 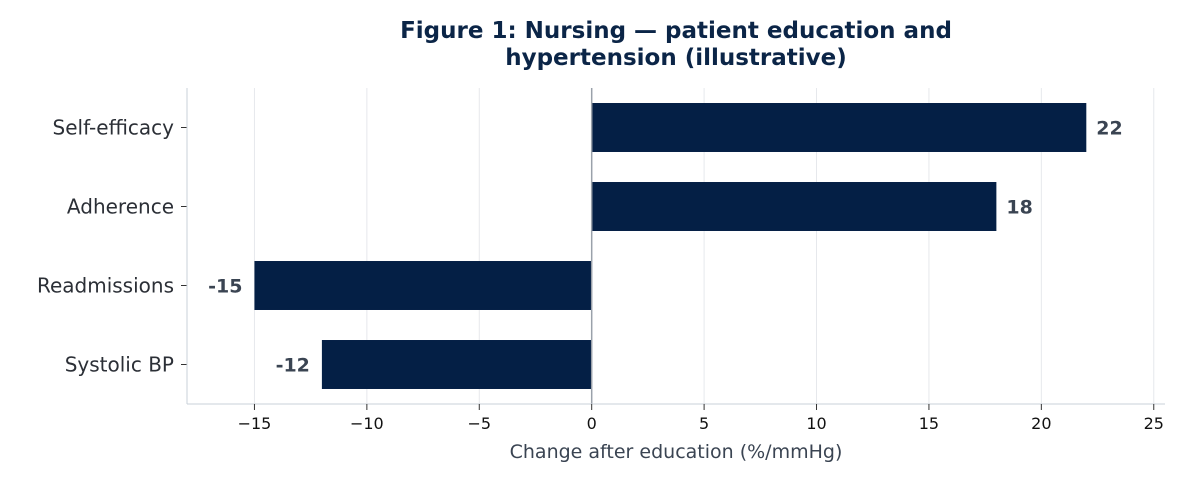 I want to click on data-label-2: -15, so click(x=225, y=287).